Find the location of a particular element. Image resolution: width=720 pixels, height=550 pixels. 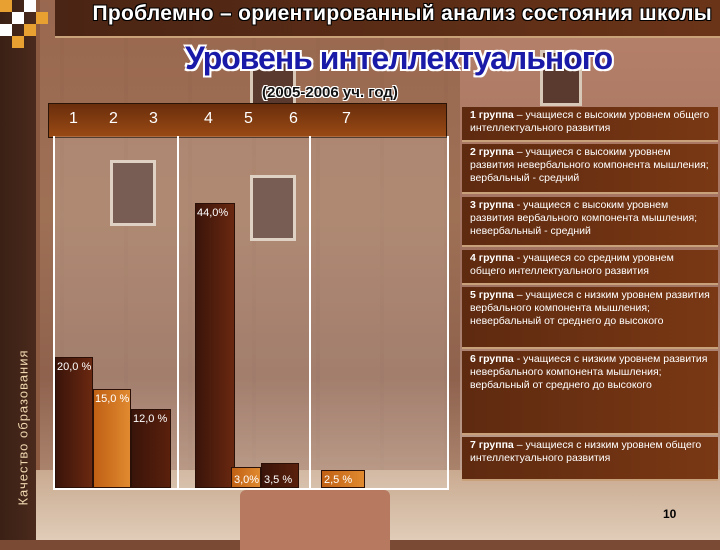

legend-group-name: 3 группа is located at coordinates (492, 205).